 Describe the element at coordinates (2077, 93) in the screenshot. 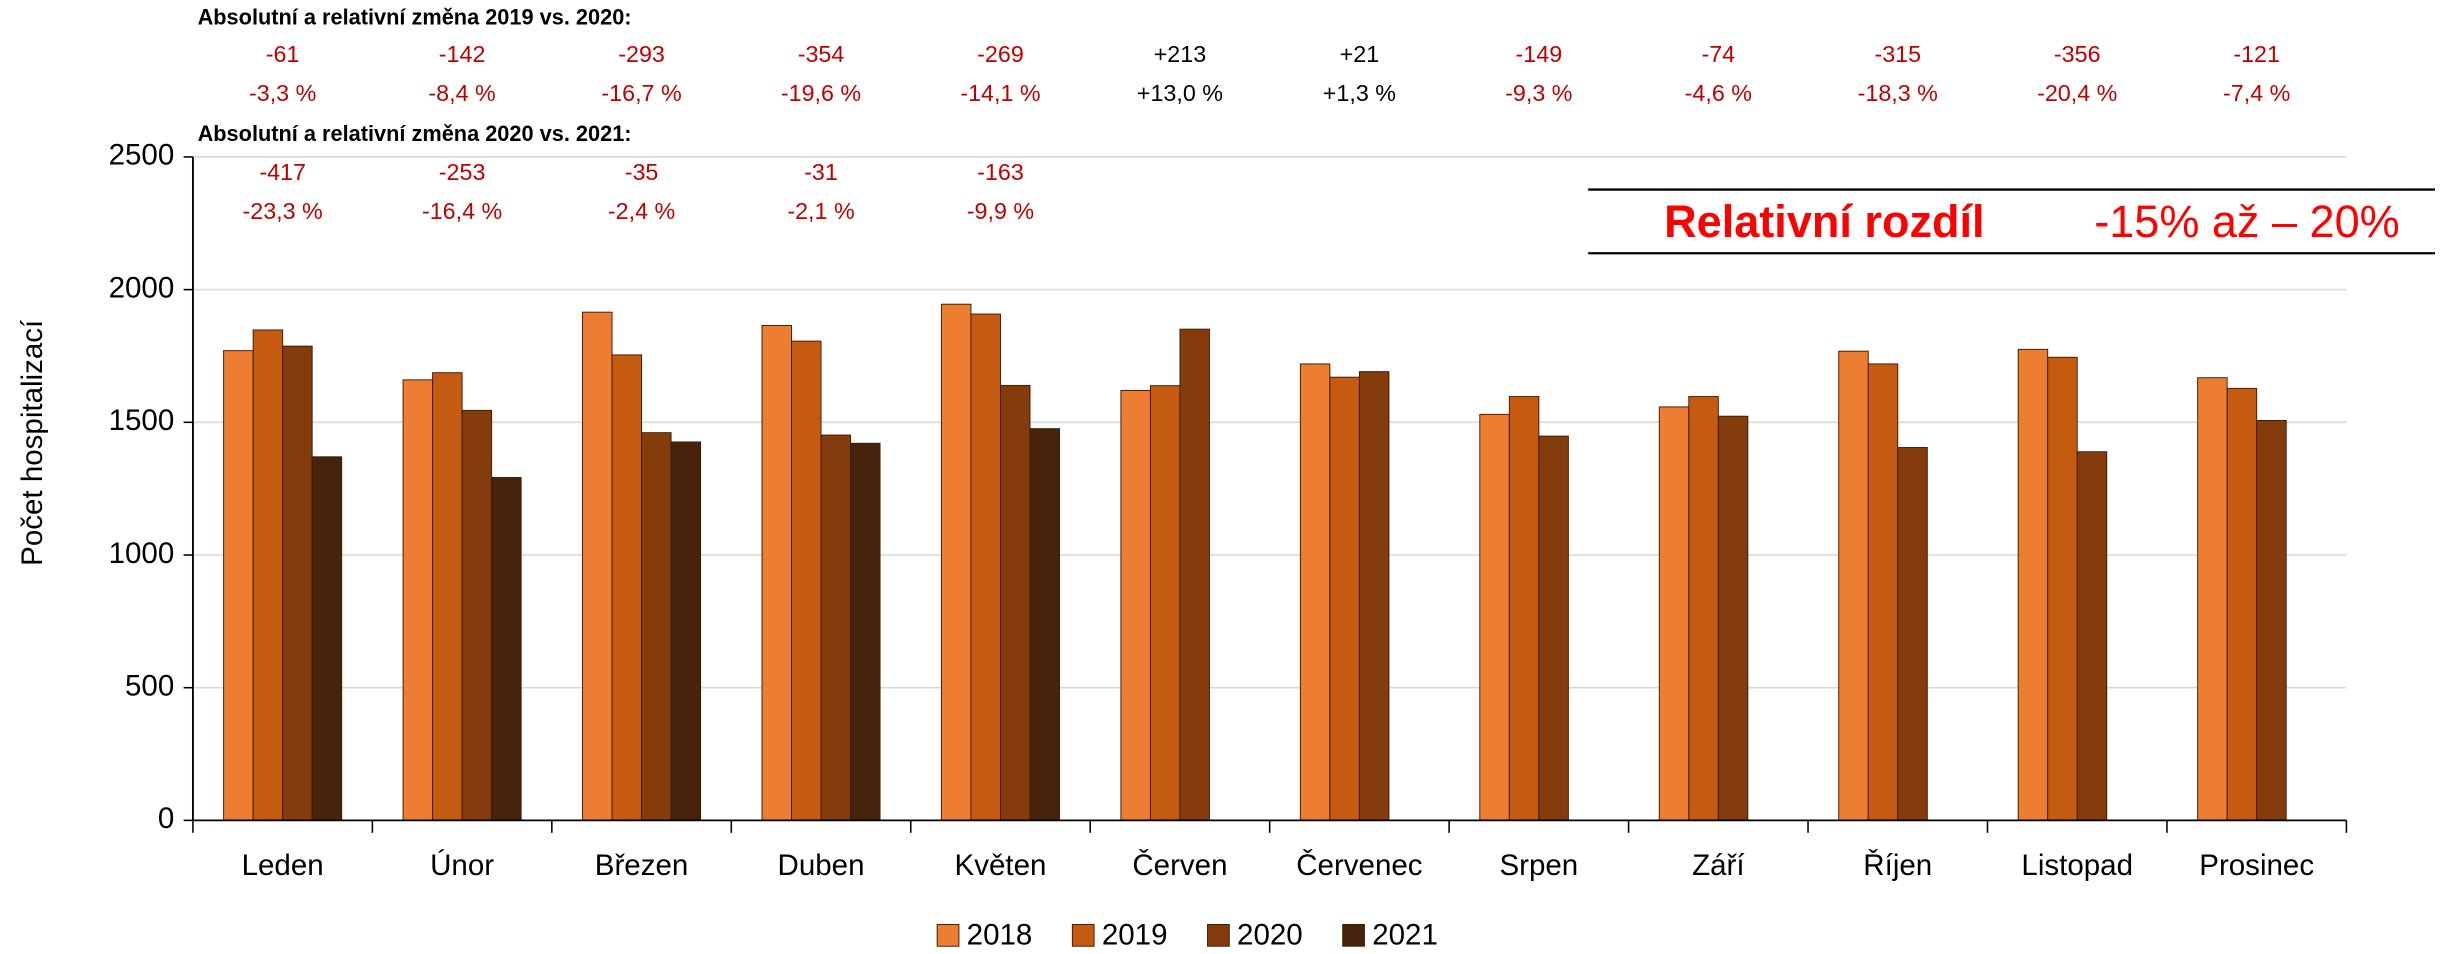

I see `annotation-relative: -20,4 %` at that location.